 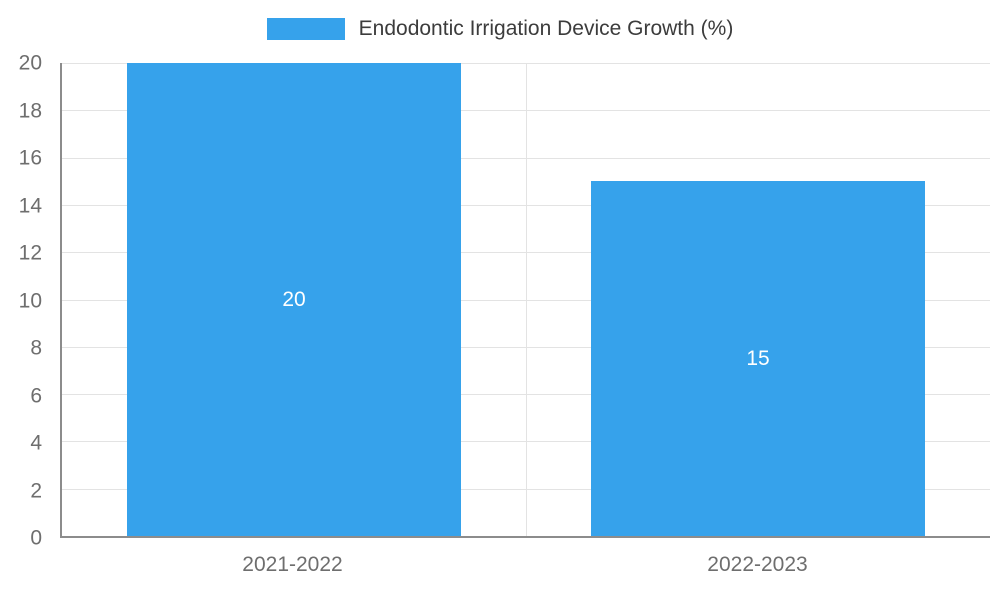 What do you see at coordinates (292, 564) in the screenshot?
I see `x-tick-label: 2021-2022` at bounding box center [292, 564].